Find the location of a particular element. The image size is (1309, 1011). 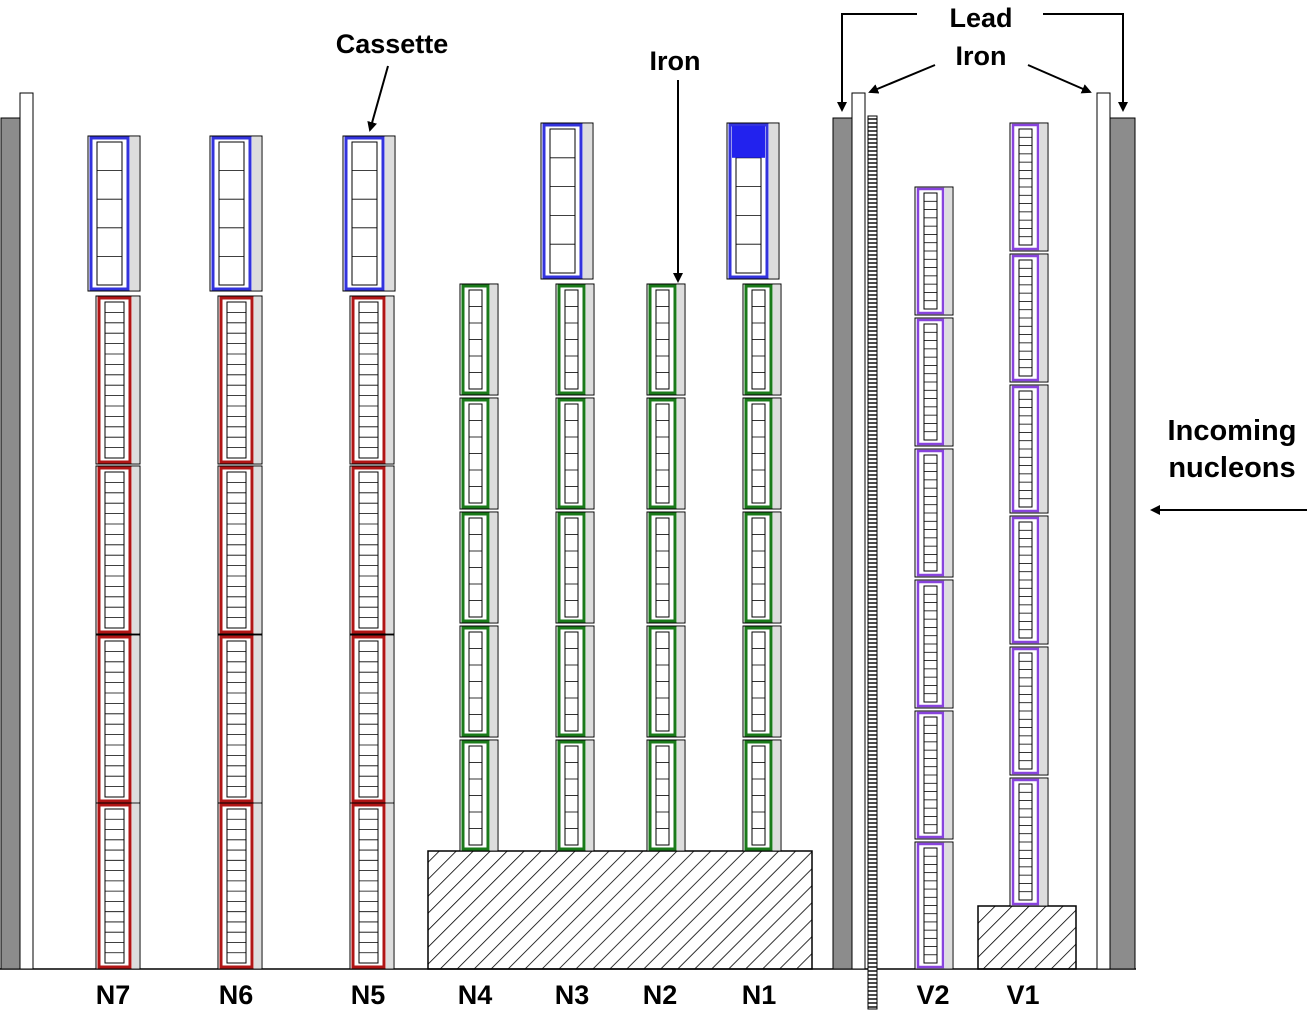

column-label-n3: N3 is located at coordinates (572, 995).